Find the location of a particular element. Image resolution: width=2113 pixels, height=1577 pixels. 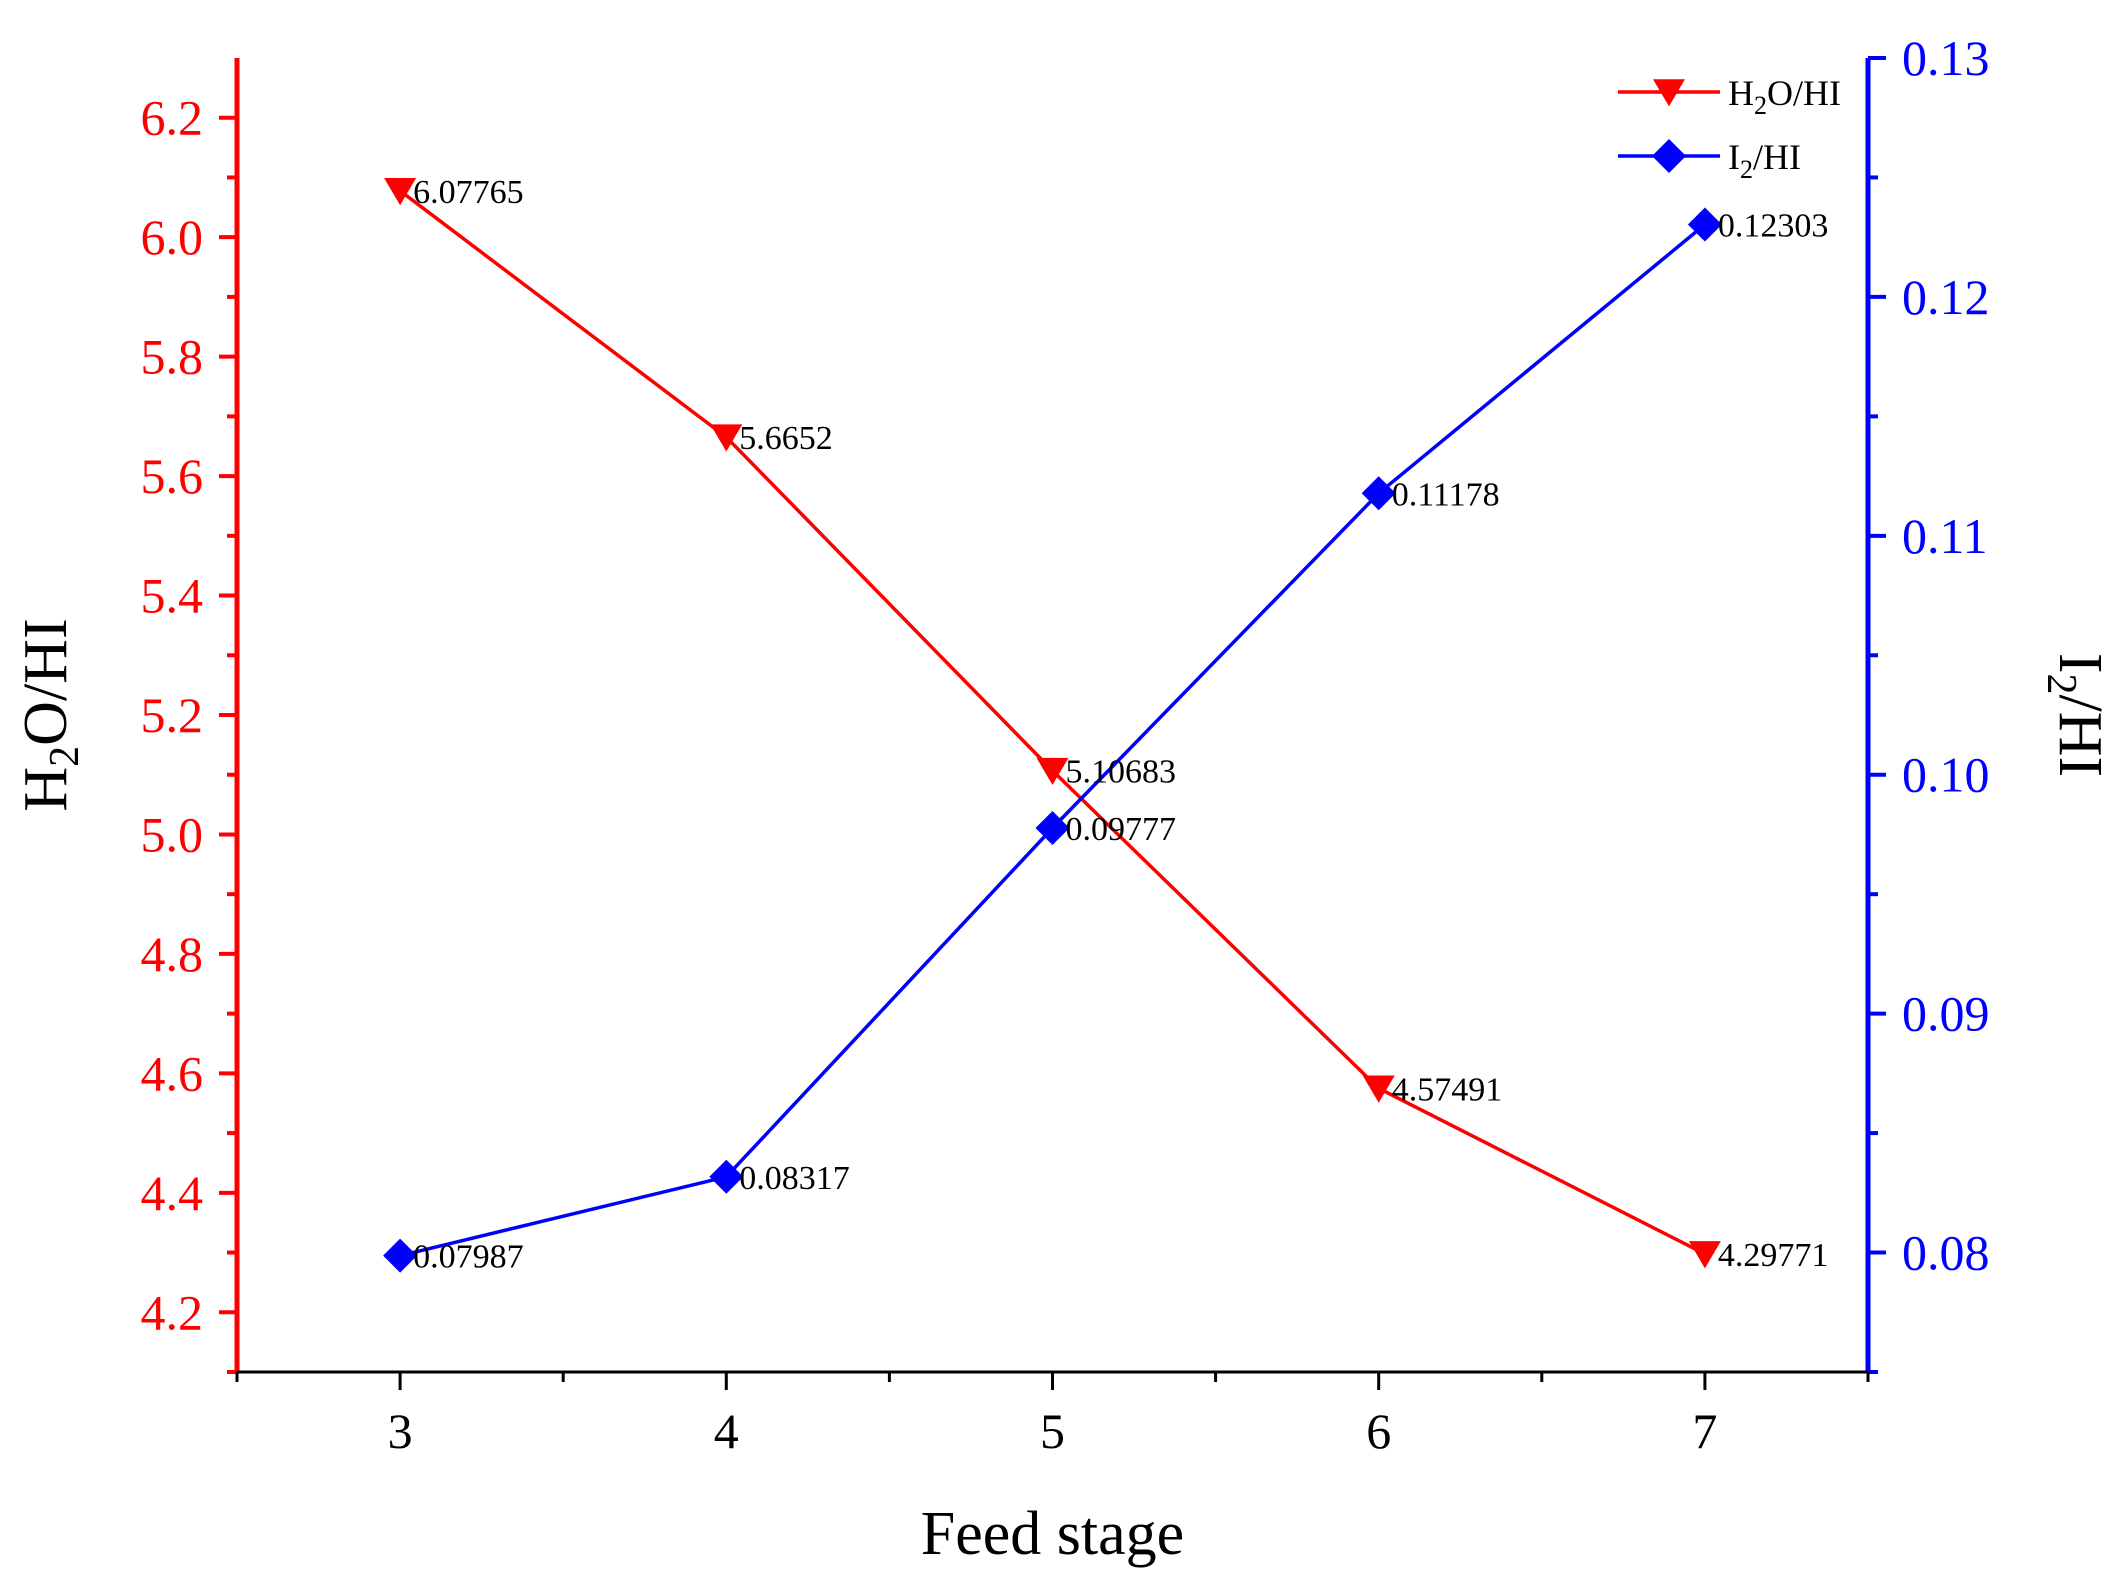

legend: H2O/HI I2/HI is located at coordinates (1729, 128).